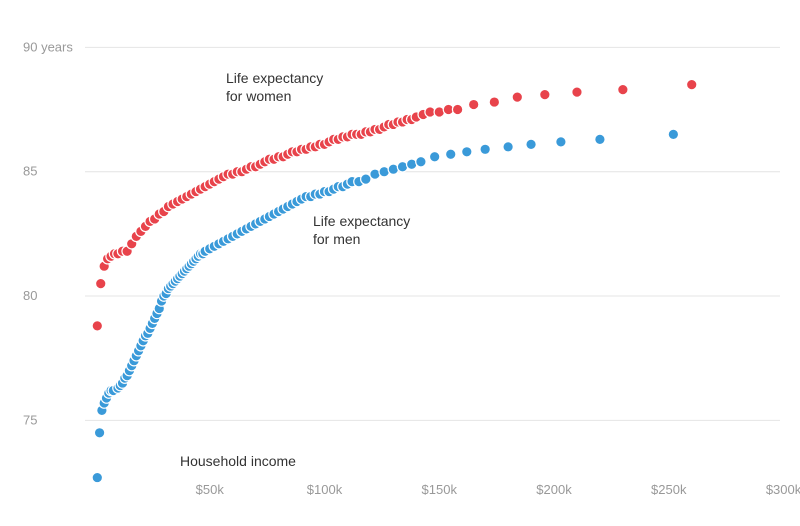 The width and height of the screenshot is (800, 526). What do you see at coordinates (336, 239) in the screenshot?
I see `men-label-line-2: for men` at bounding box center [336, 239].